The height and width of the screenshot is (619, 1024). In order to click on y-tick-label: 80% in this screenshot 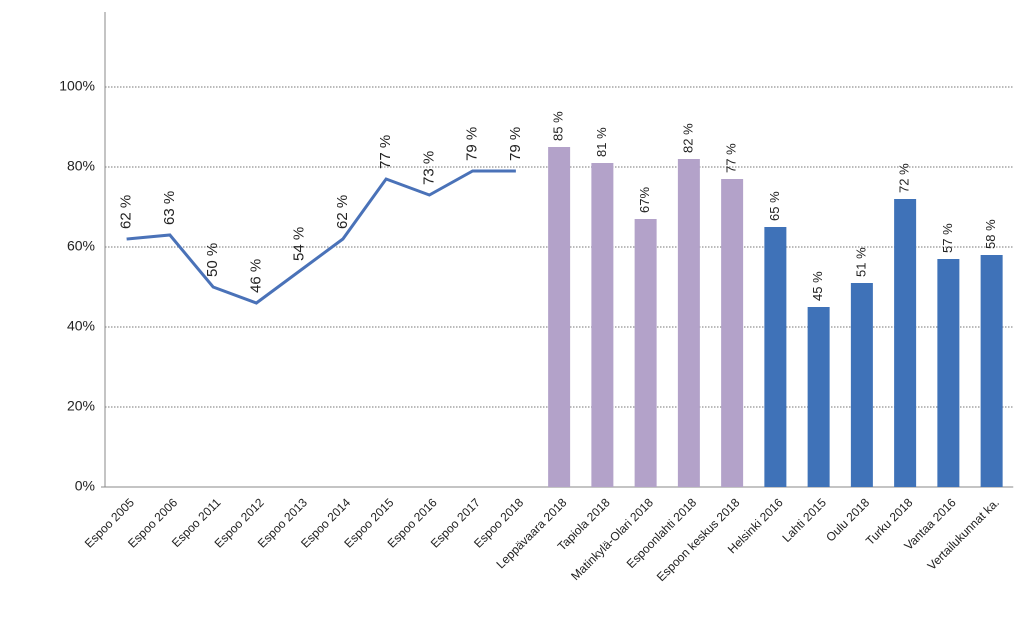, I will do `click(81, 166)`.